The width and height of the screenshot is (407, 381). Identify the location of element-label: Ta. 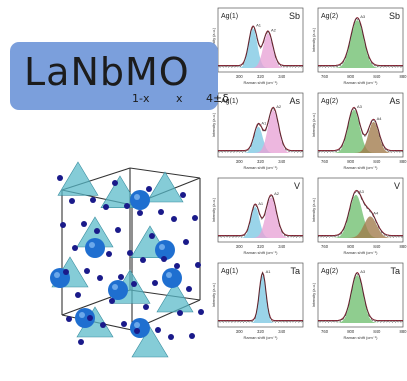
(295, 271).